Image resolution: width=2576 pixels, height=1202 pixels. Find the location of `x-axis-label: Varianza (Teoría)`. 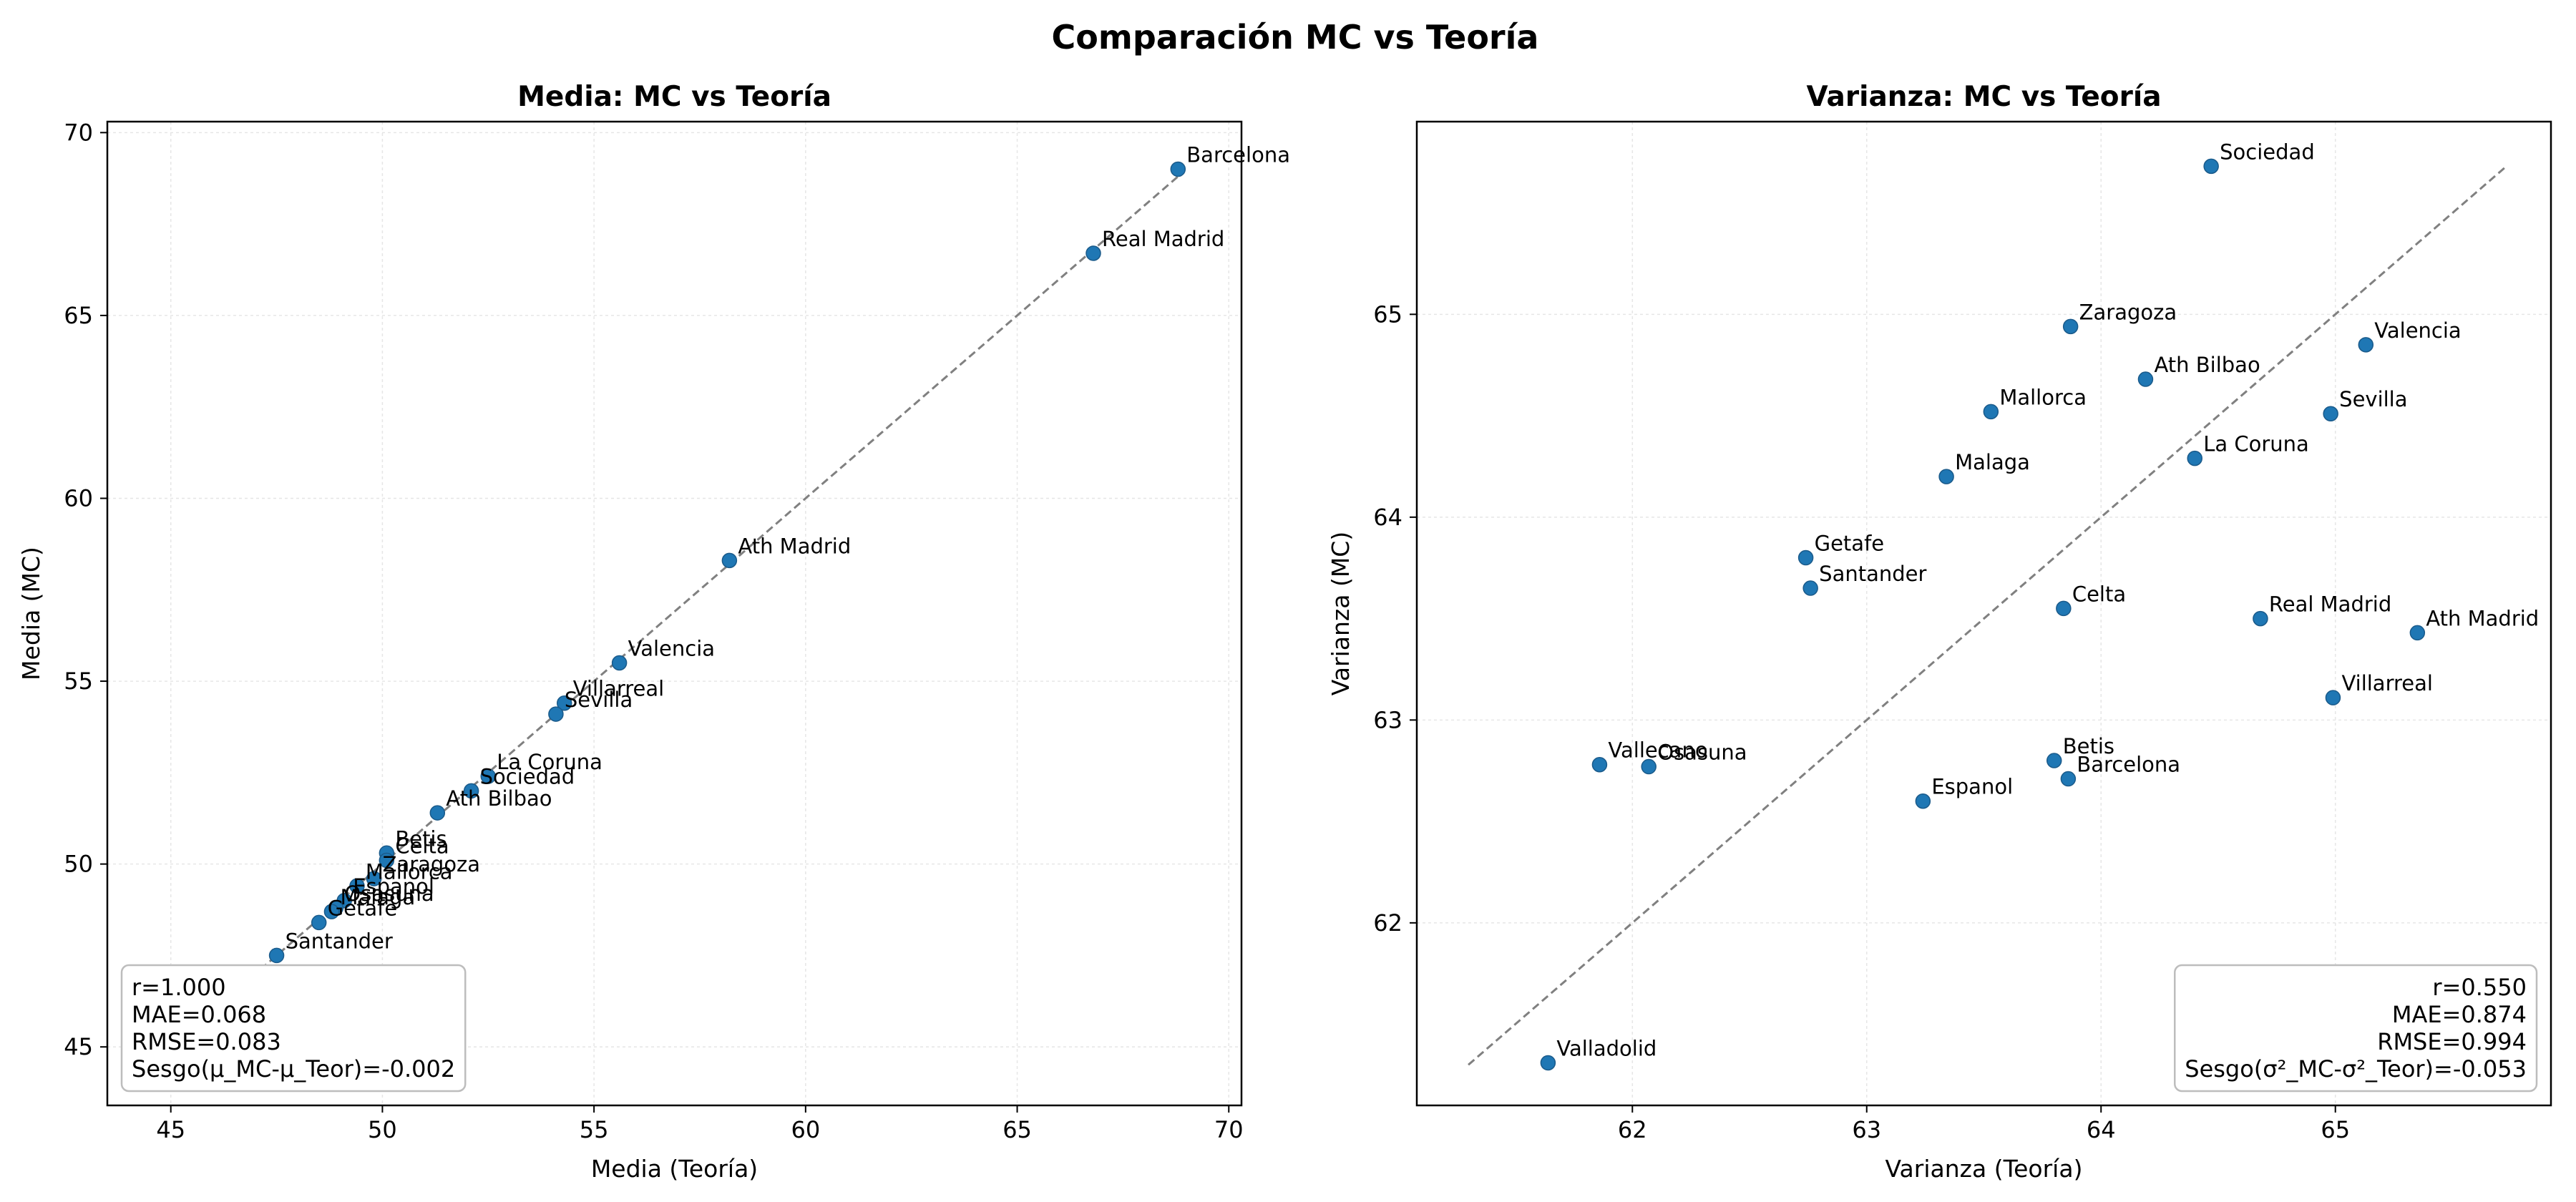

x-axis-label: Varianza (Teoría) is located at coordinates (1984, 1169).